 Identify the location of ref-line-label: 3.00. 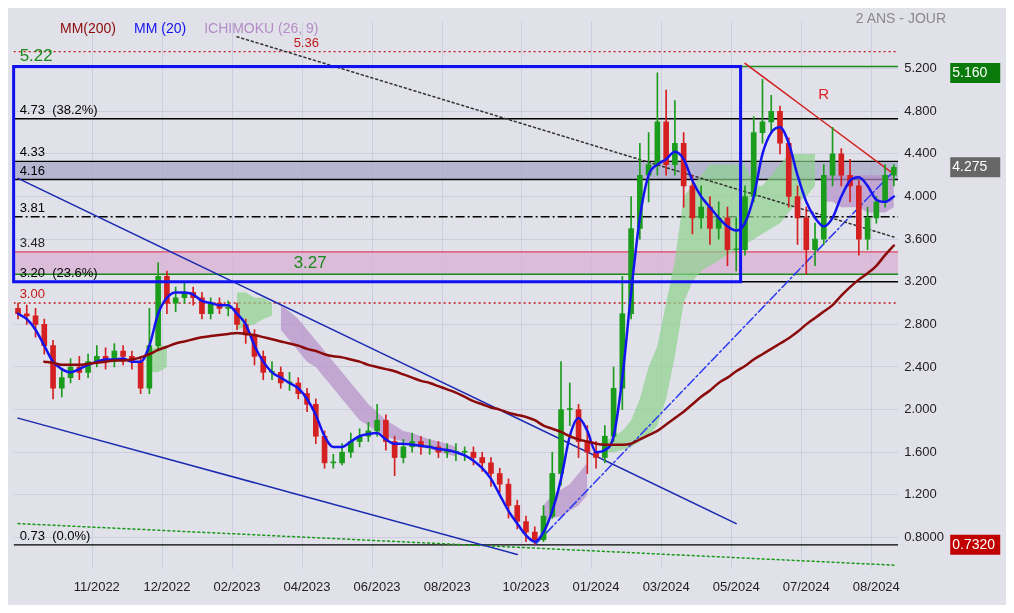
(32, 294).